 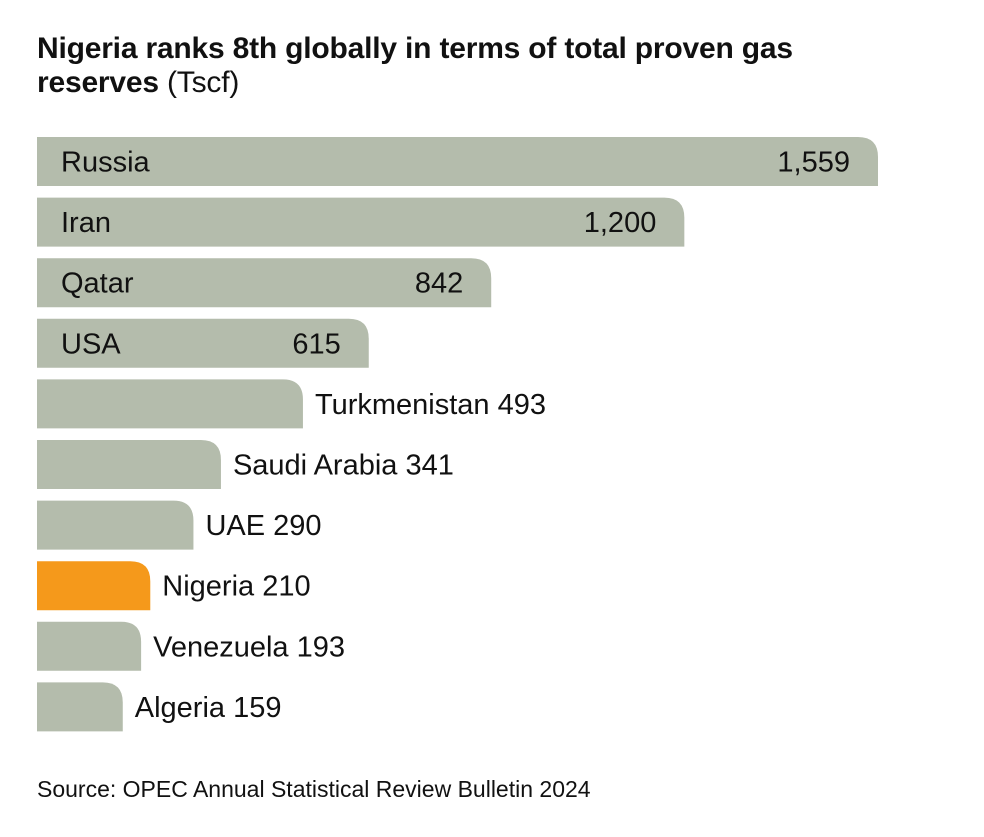 I want to click on value-label-usa: 615, so click(x=316, y=344).